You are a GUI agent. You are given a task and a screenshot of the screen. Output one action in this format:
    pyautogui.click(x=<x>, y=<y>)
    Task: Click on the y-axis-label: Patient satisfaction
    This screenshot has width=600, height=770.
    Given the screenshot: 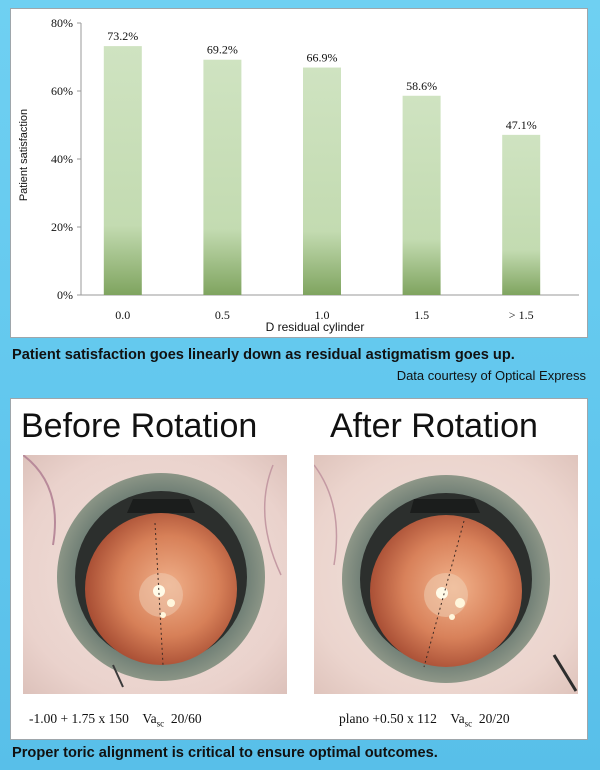 What is the action you would take?
    pyautogui.click(x=24, y=155)
    